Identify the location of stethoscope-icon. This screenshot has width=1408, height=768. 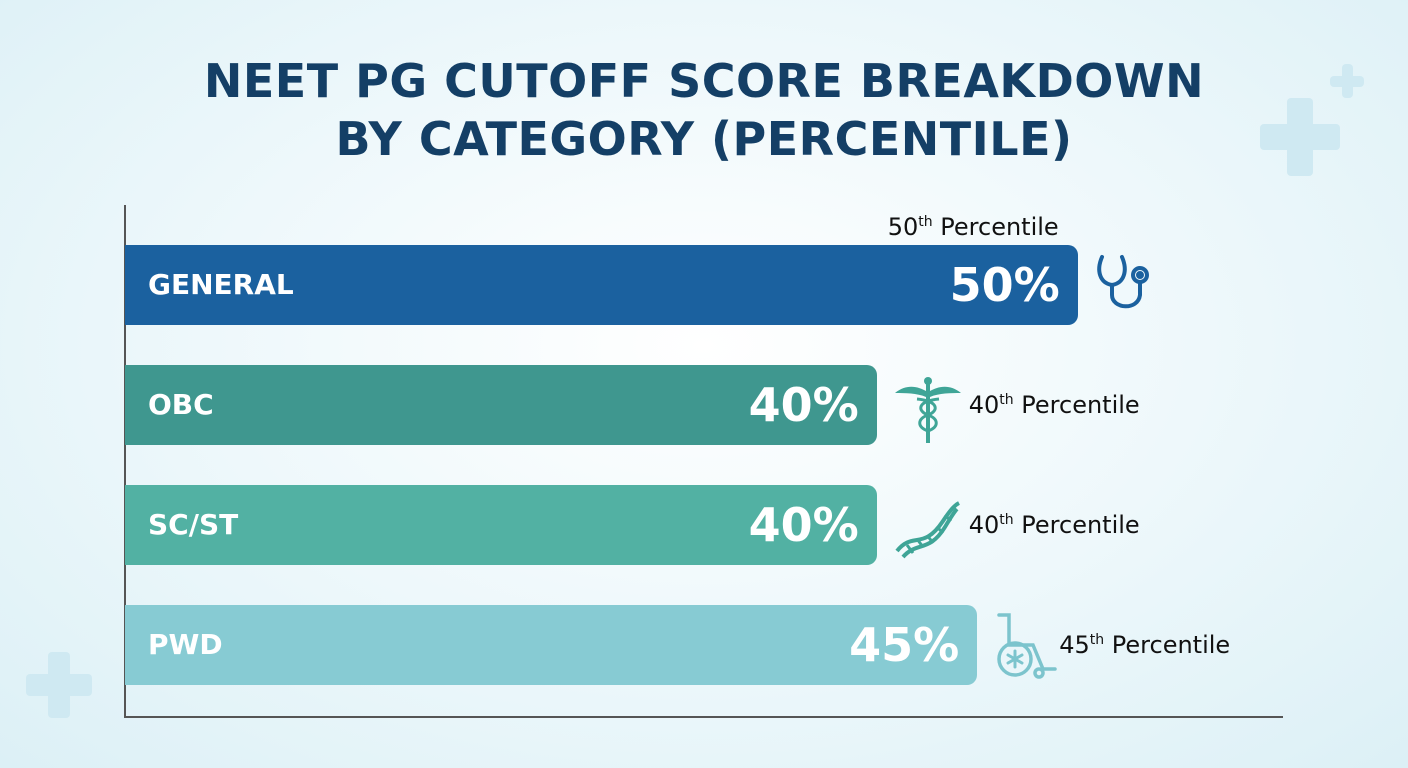
(1126, 285).